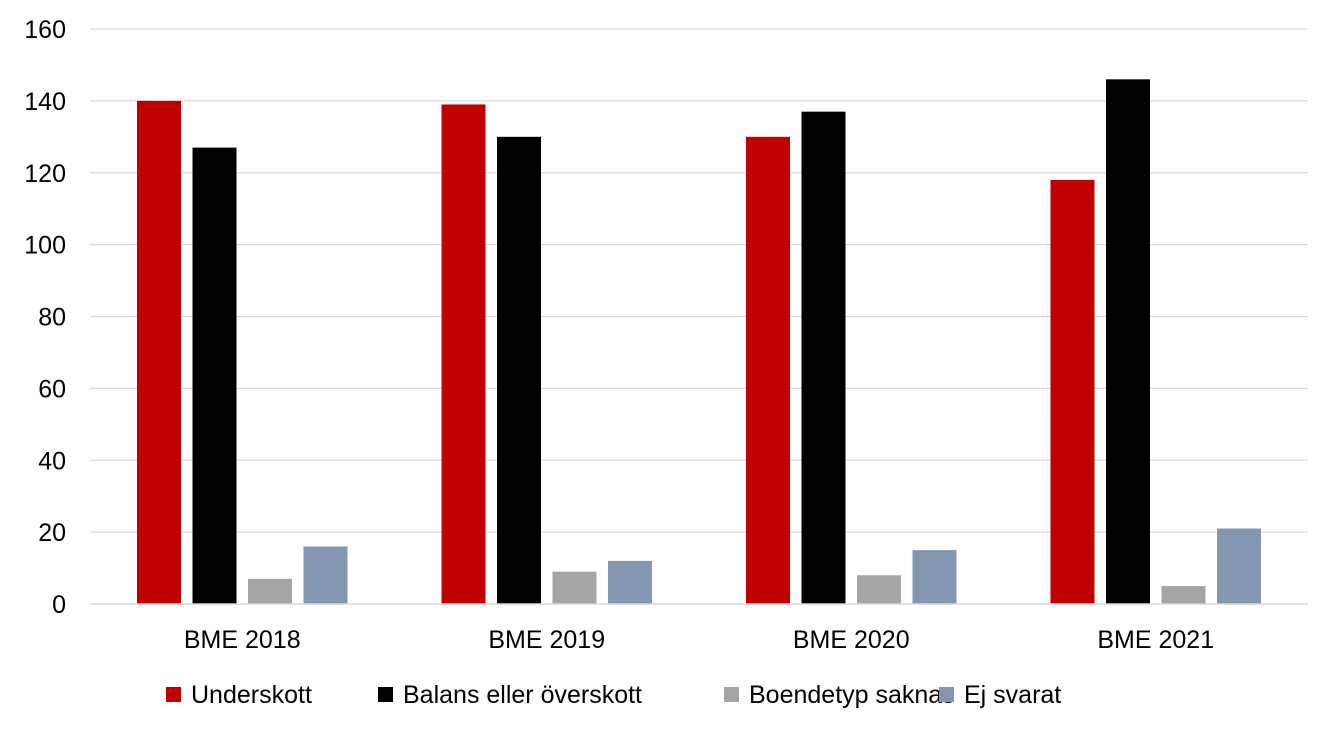 This screenshot has height=740, width=1336. Describe the element at coordinates (52, 461) in the screenshot. I see `y-tick-label: 40` at that location.